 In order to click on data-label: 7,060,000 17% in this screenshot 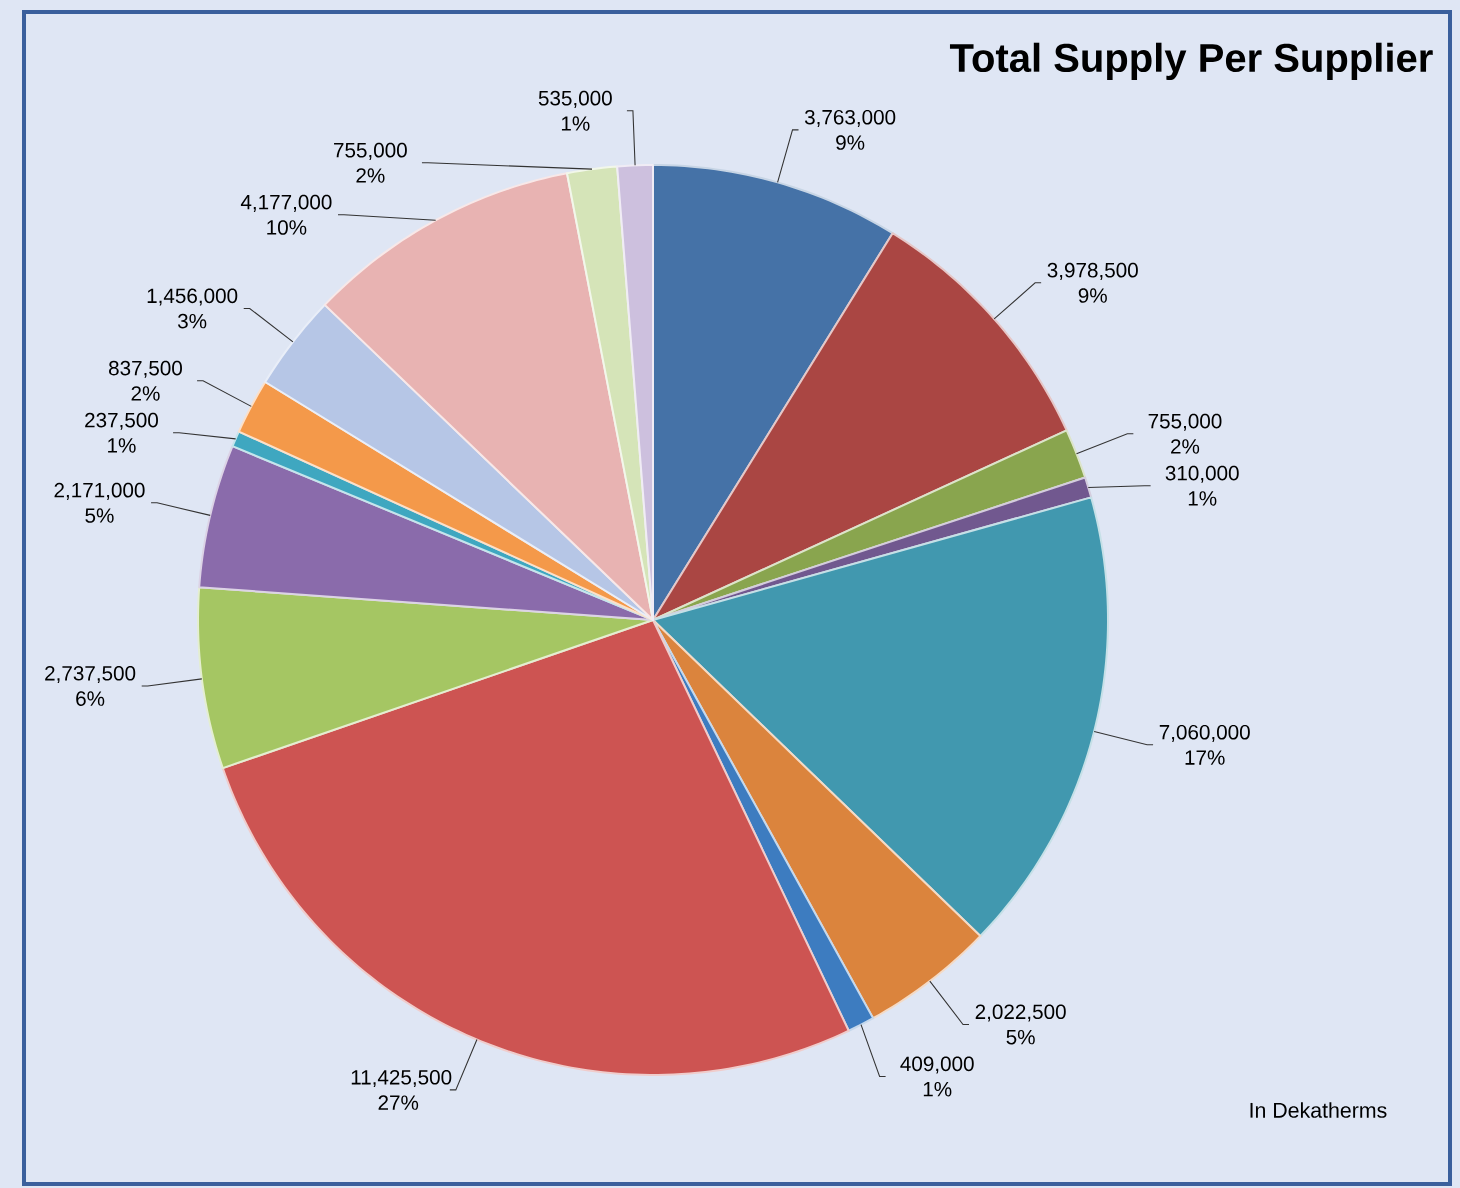, I will do `click(1204, 744)`.